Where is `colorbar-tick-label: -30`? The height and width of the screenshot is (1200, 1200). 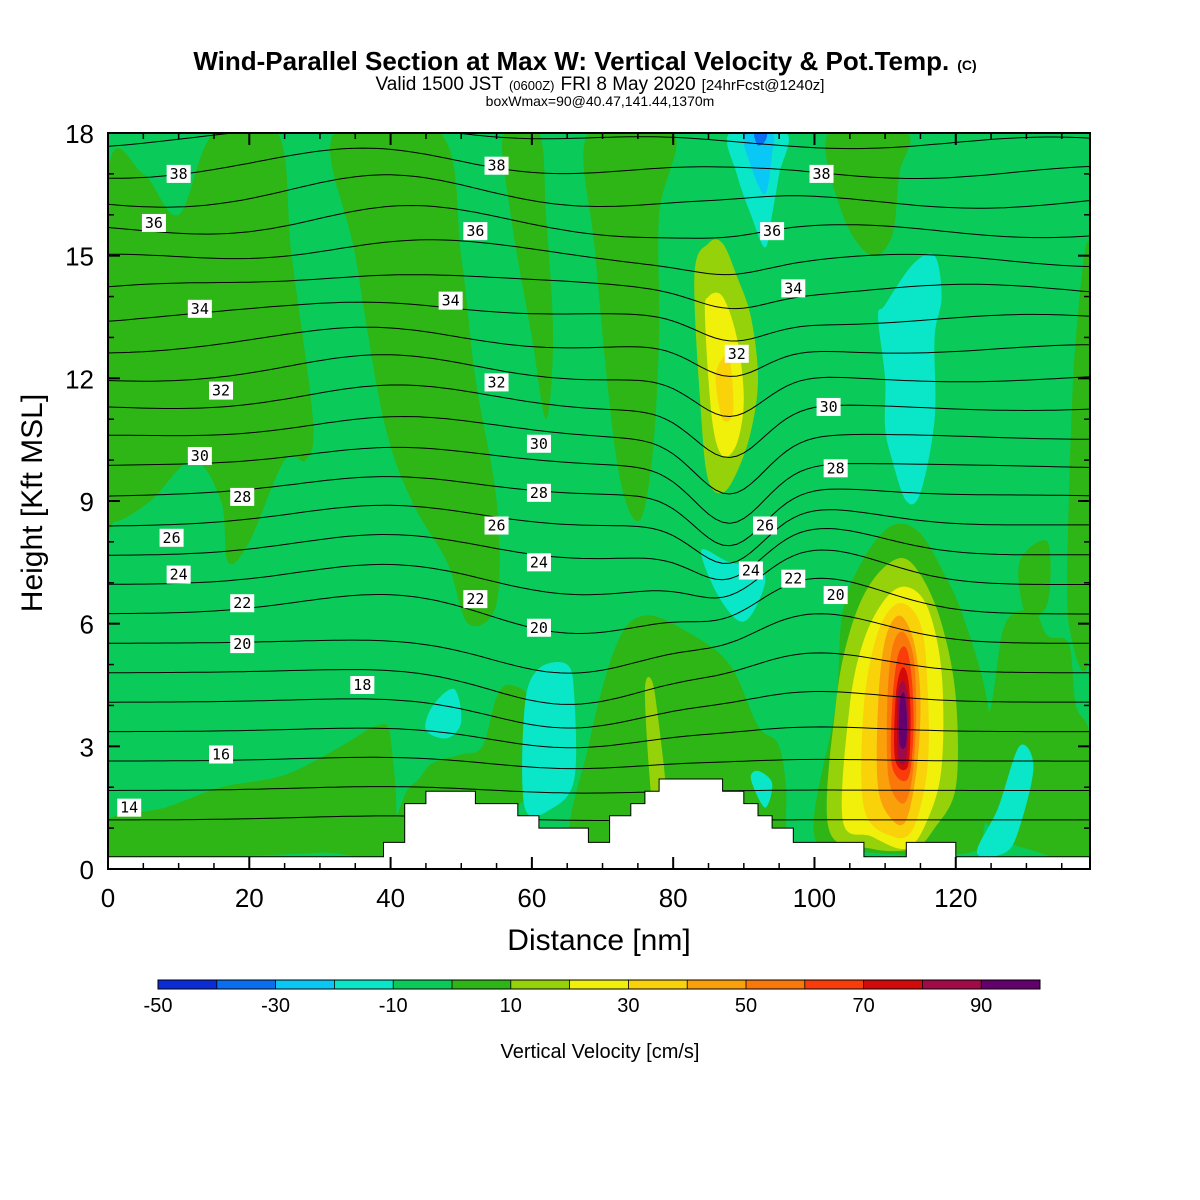 colorbar-tick-label: -30 is located at coordinates (275, 1006).